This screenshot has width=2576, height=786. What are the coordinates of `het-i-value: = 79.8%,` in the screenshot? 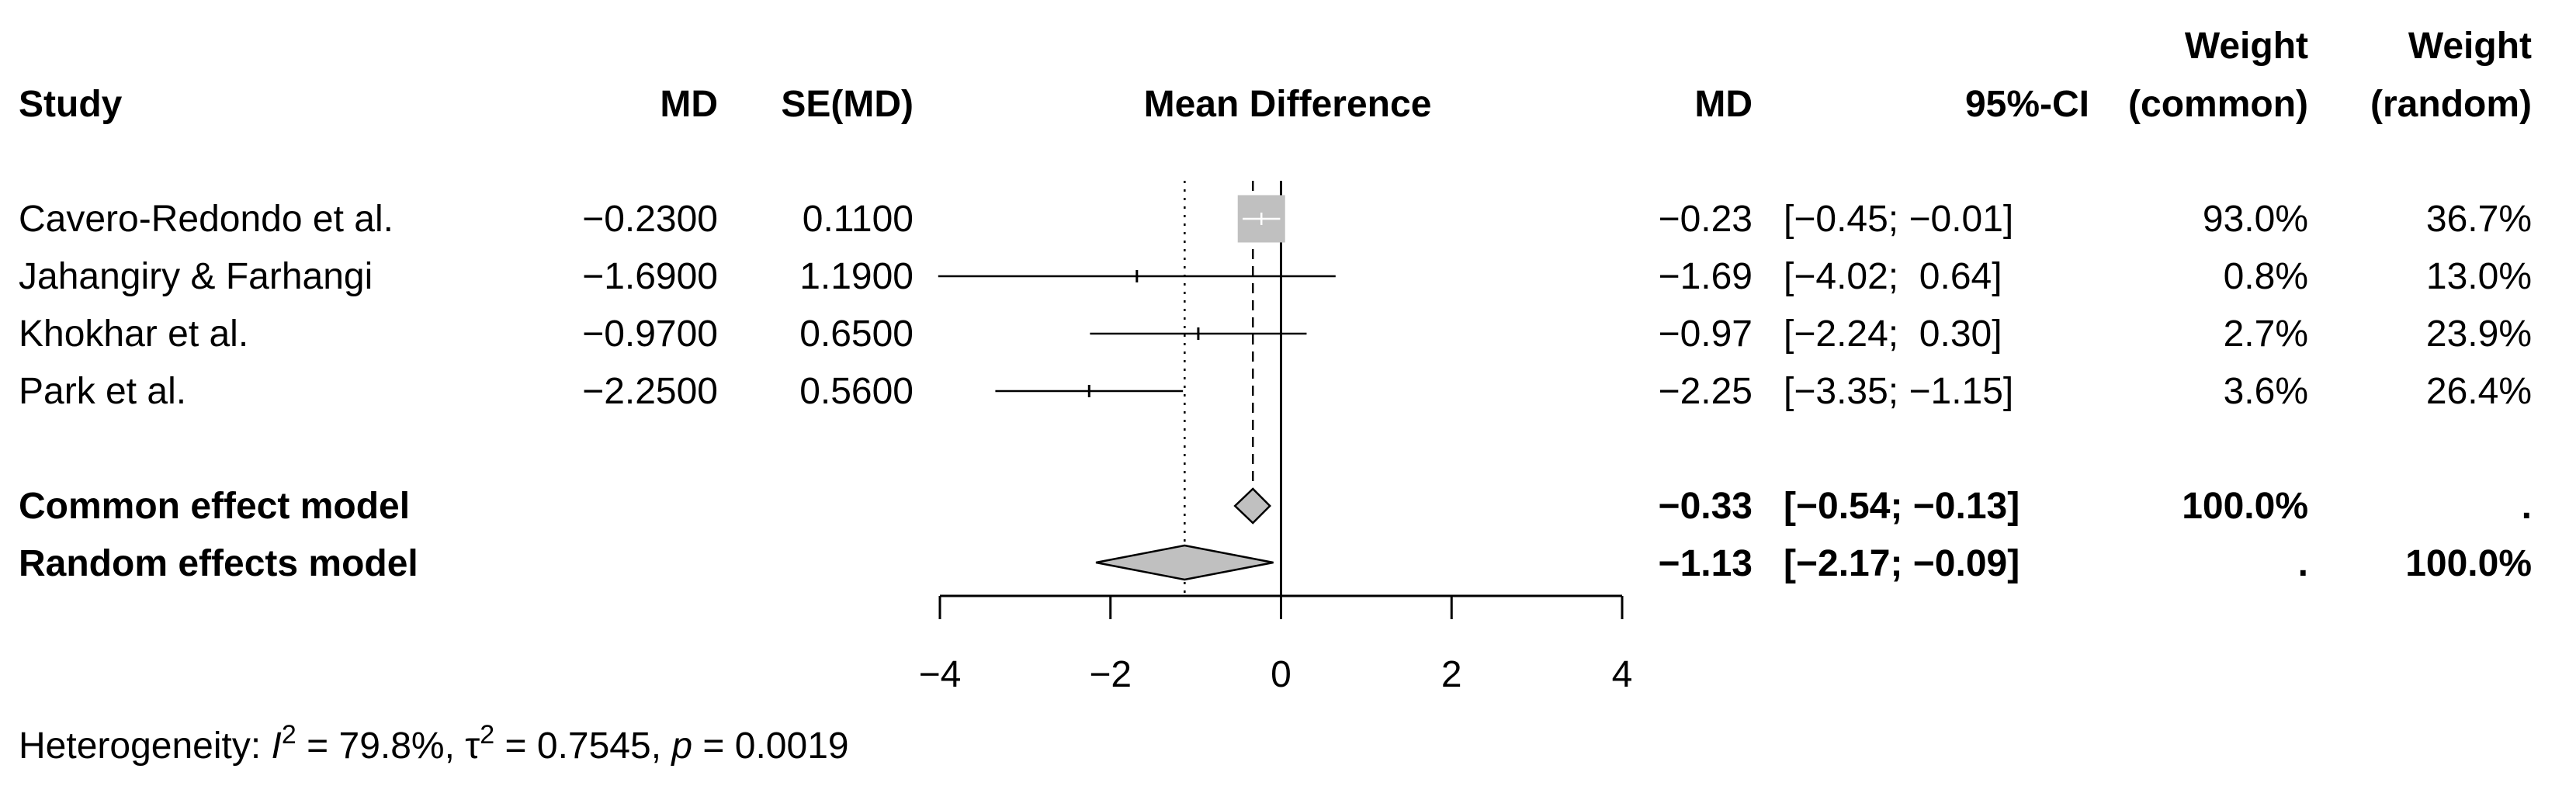 It's located at (380, 746).